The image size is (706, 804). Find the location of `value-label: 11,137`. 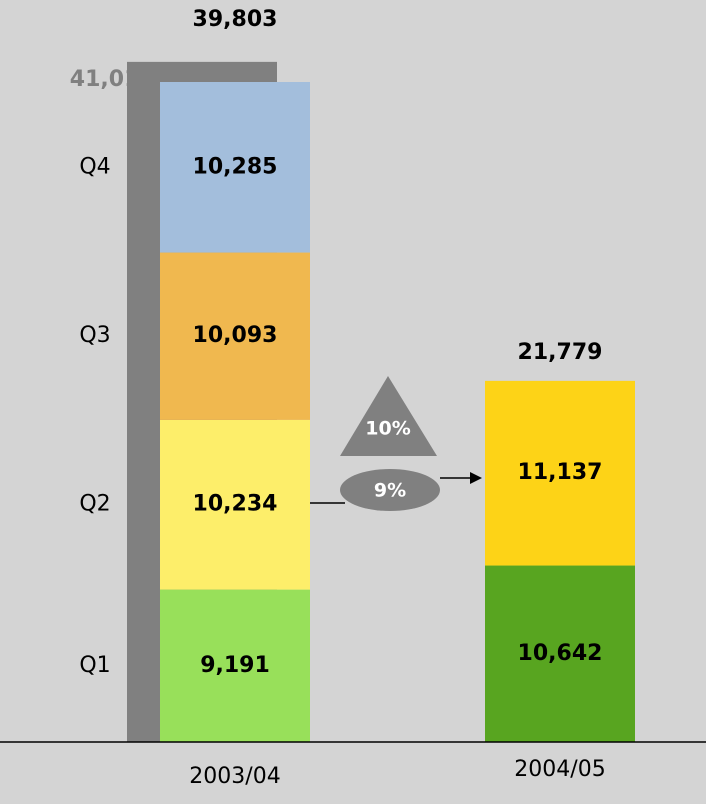

value-label: 11,137 is located at coordinates (560, 472).